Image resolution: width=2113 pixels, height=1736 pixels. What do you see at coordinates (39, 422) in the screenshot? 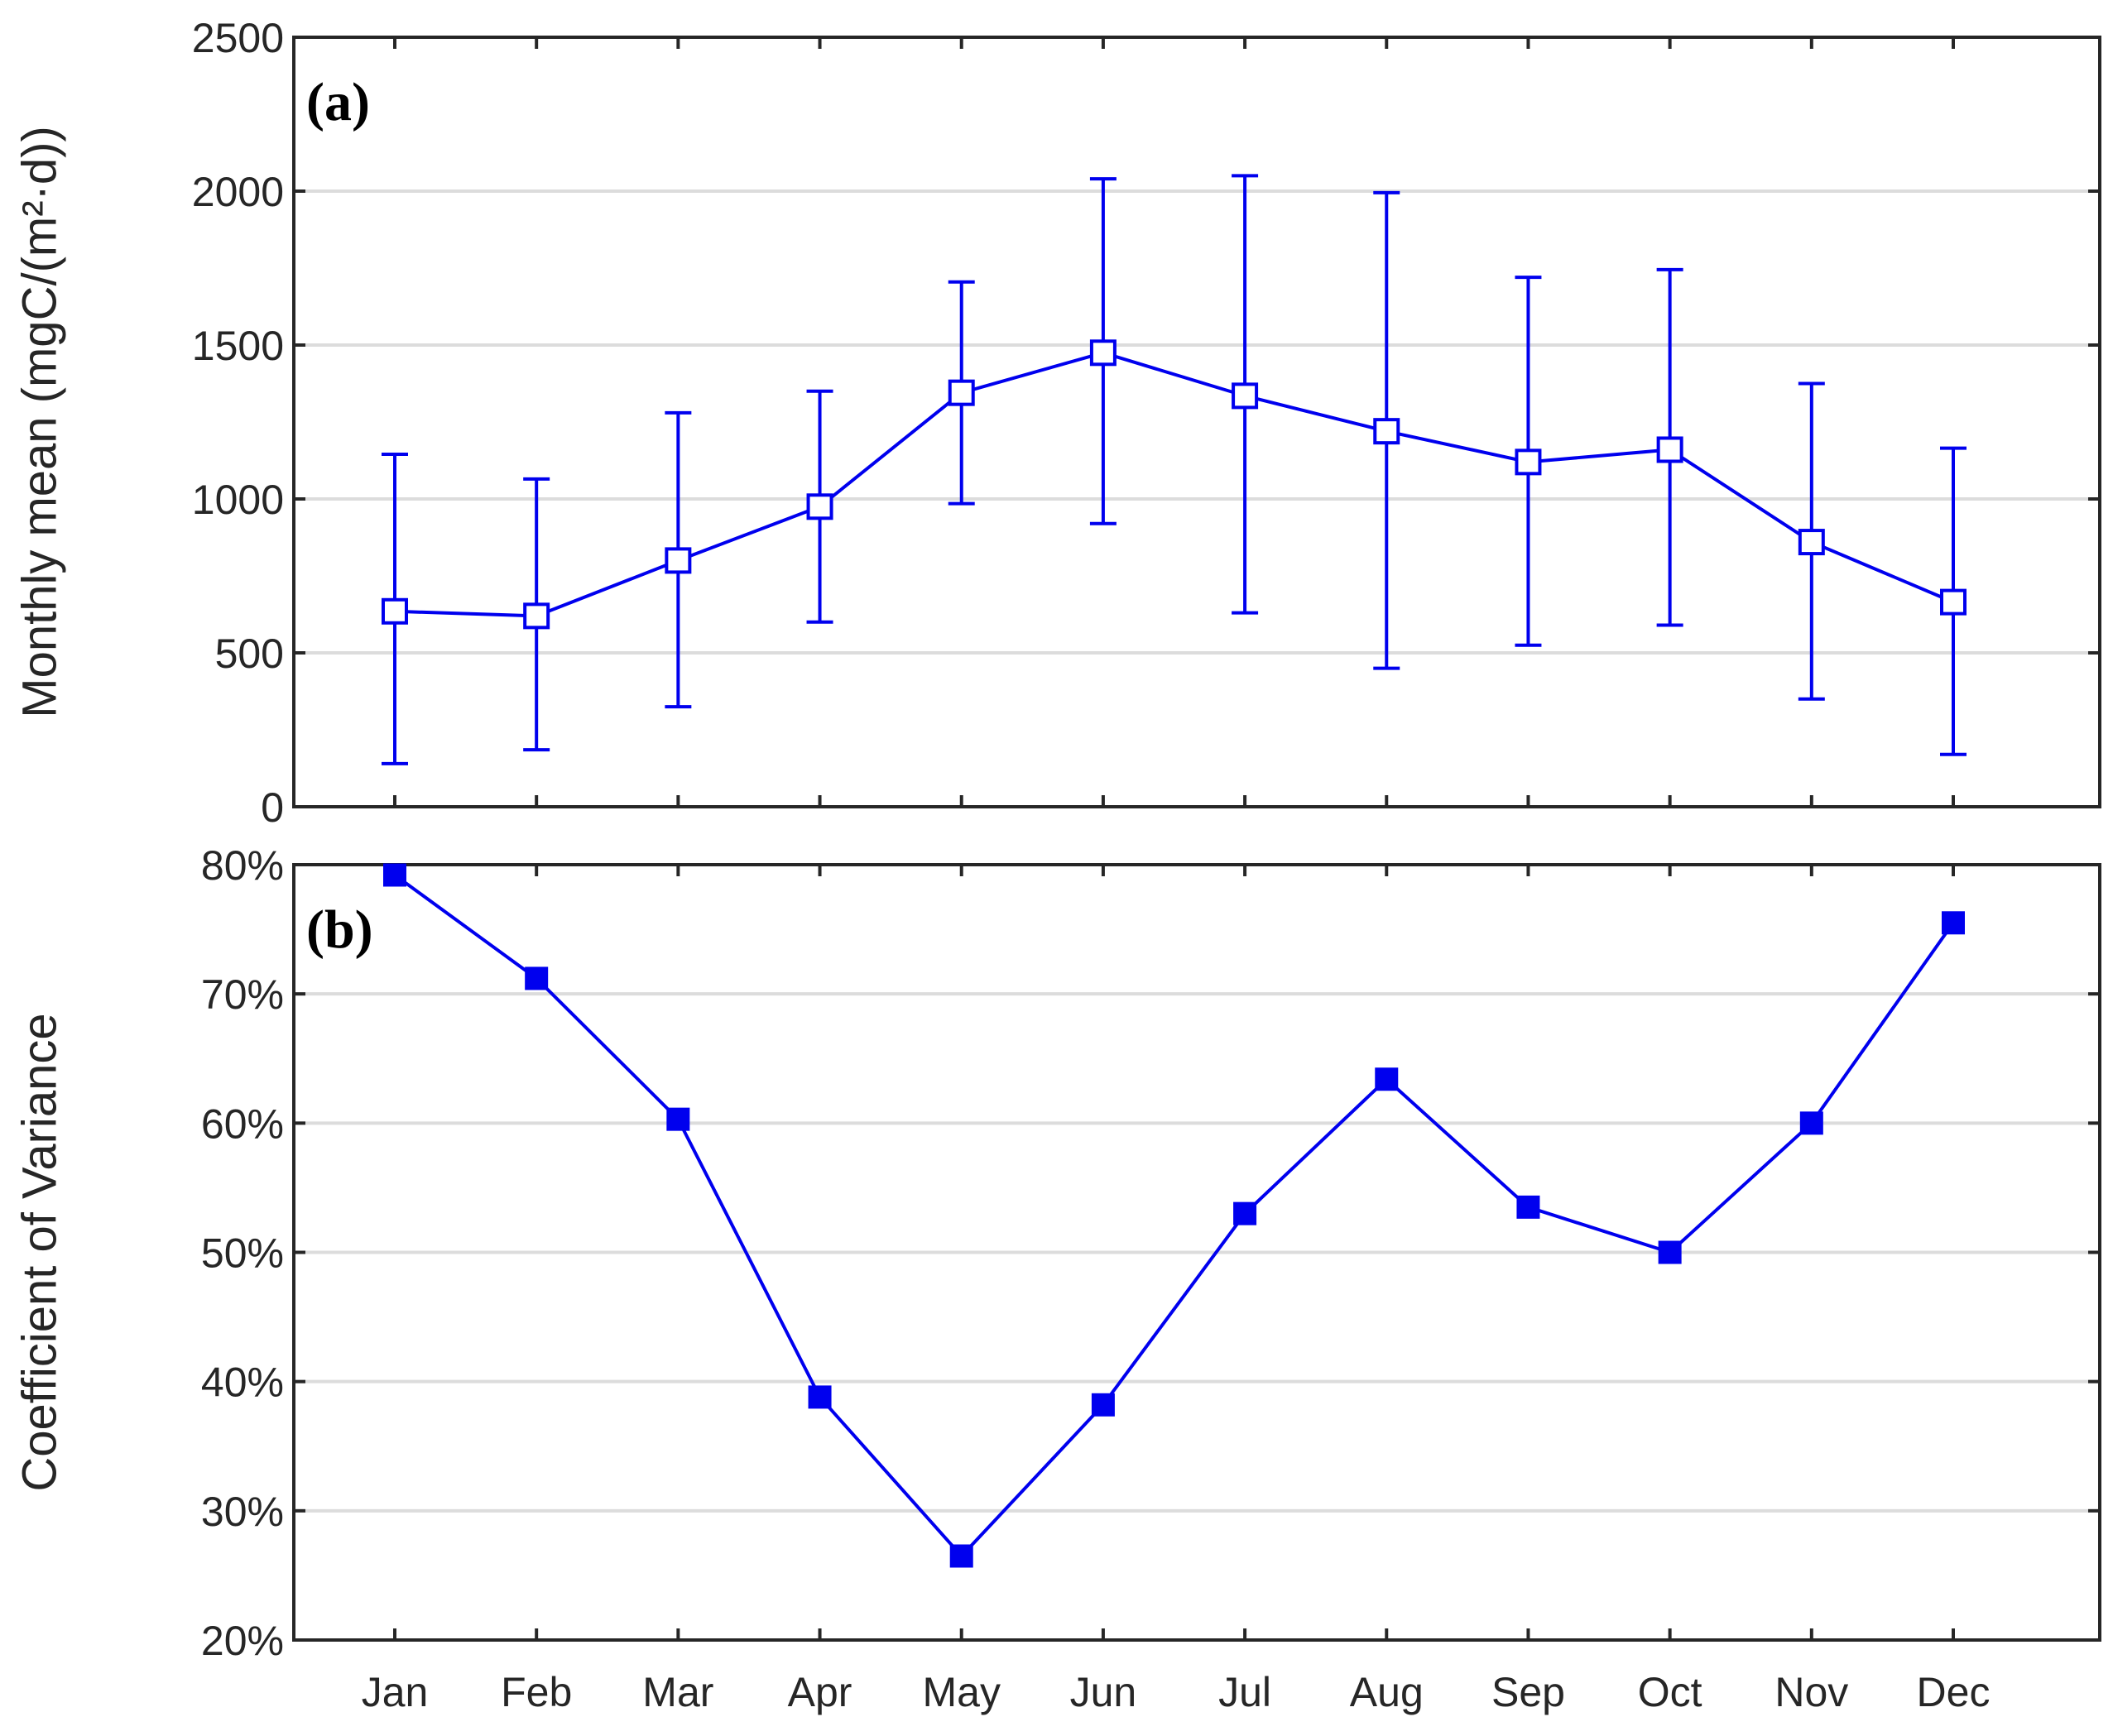
I see `y-axis-title: Monthly mean (mgC/(m²·d))` at bounding box center [39, 422].